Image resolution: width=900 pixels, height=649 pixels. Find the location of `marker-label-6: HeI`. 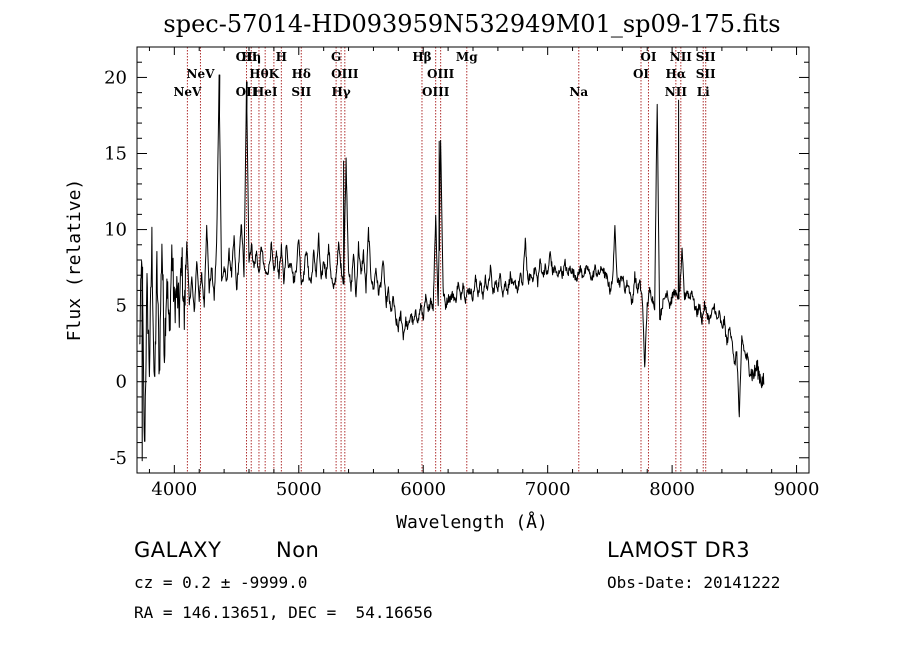

marker-label-6: HeI is located at coordinates (265, 92).